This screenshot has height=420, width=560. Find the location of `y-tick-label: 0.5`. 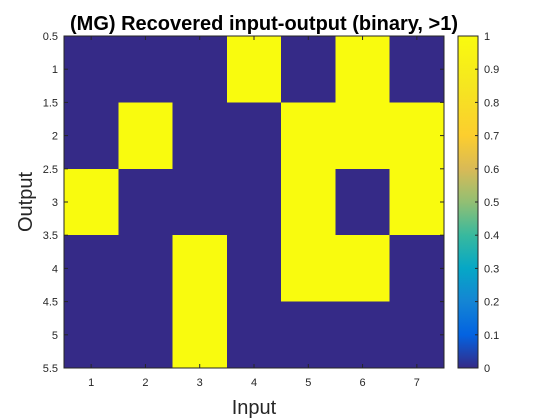

y-tick-label: 0.5 is located at coordinates (50, 37).